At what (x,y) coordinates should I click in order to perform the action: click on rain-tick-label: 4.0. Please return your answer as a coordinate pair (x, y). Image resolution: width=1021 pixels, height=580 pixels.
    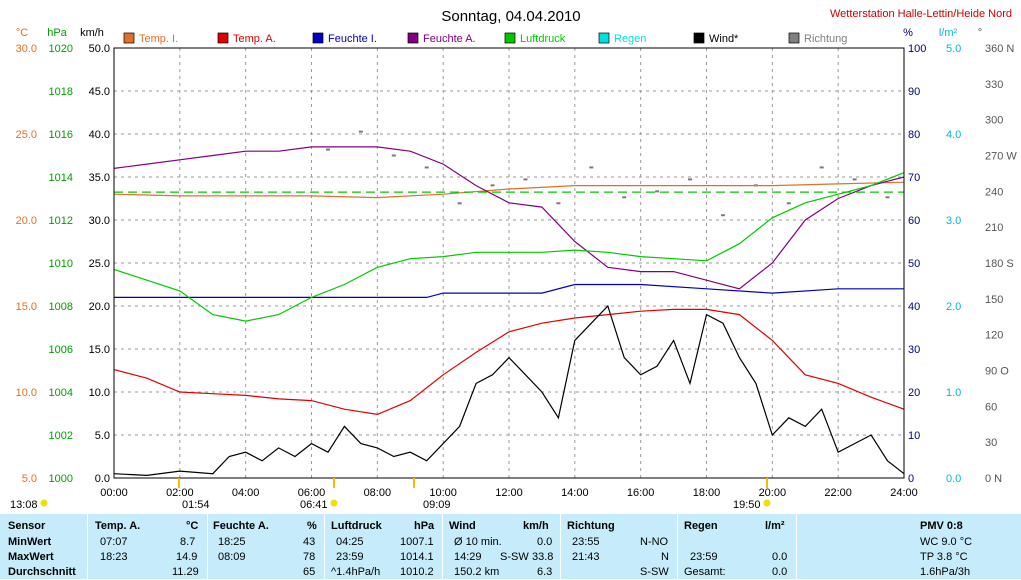
    Looking at the image, I should click on (953, 135).